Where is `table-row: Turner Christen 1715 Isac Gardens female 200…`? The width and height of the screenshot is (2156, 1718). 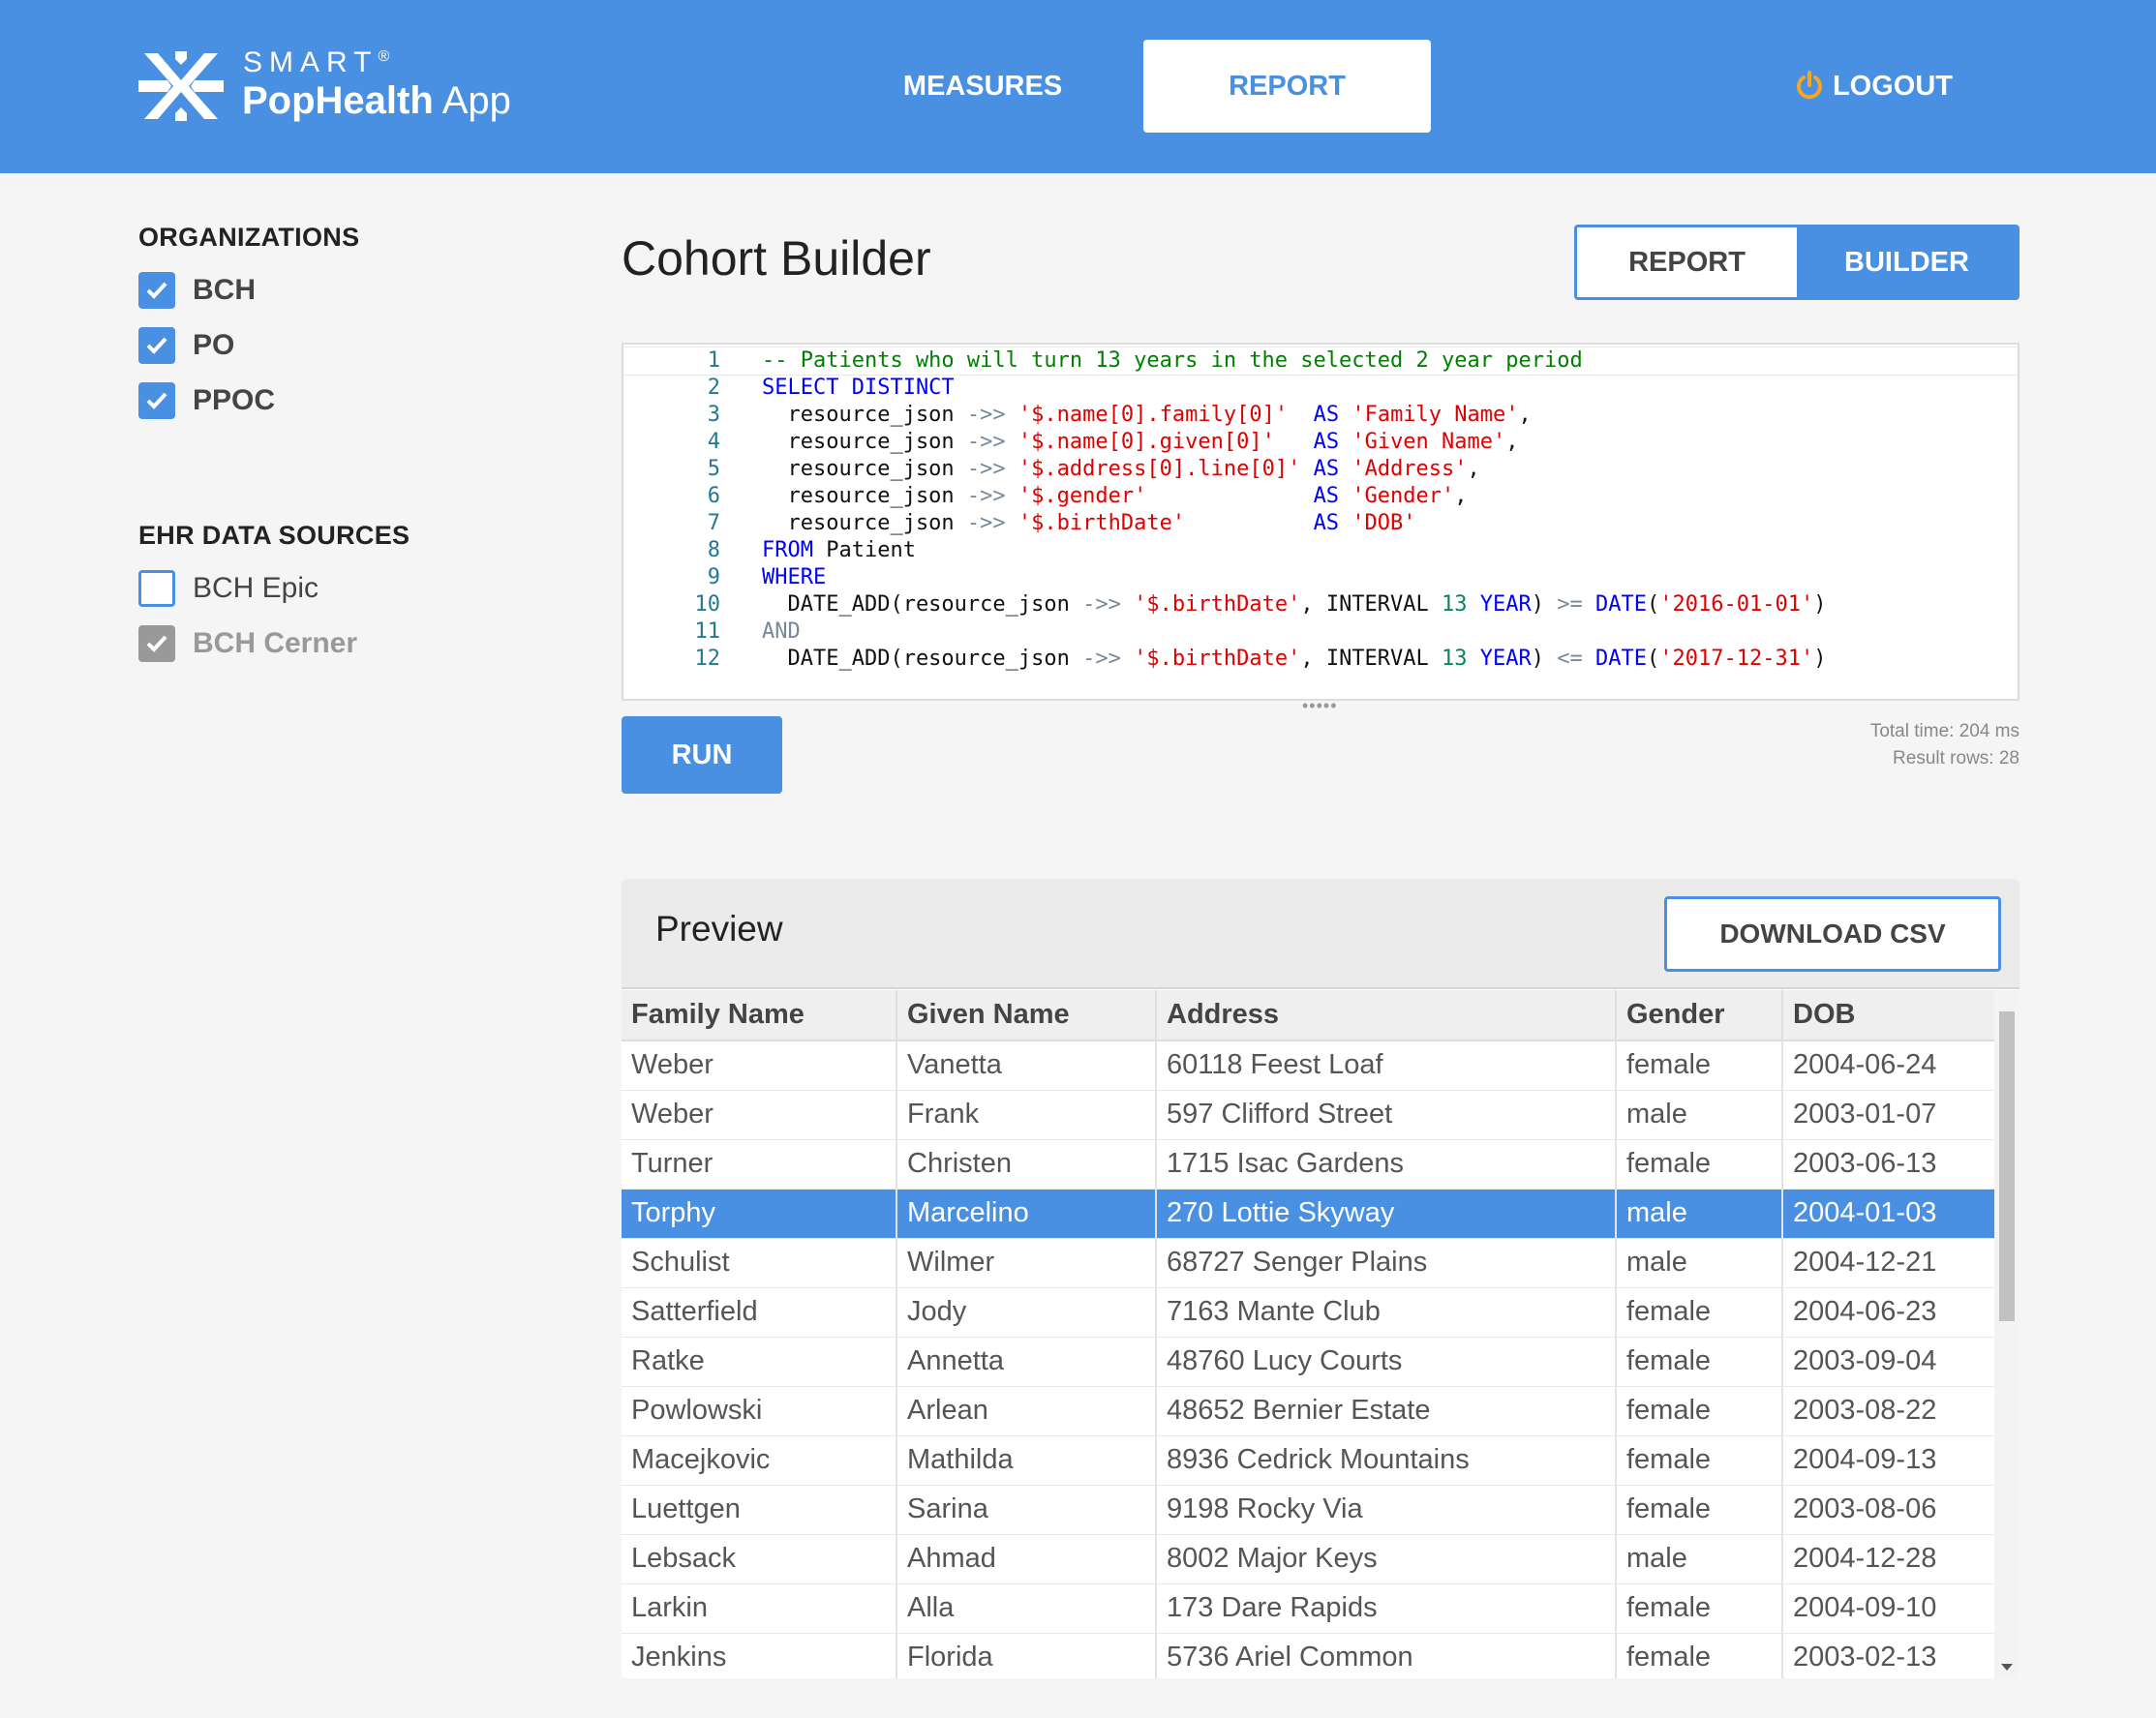
table-row: Turner Christen 1715 Isac Gardens female 200… is located at coordinates (1308, 1164).